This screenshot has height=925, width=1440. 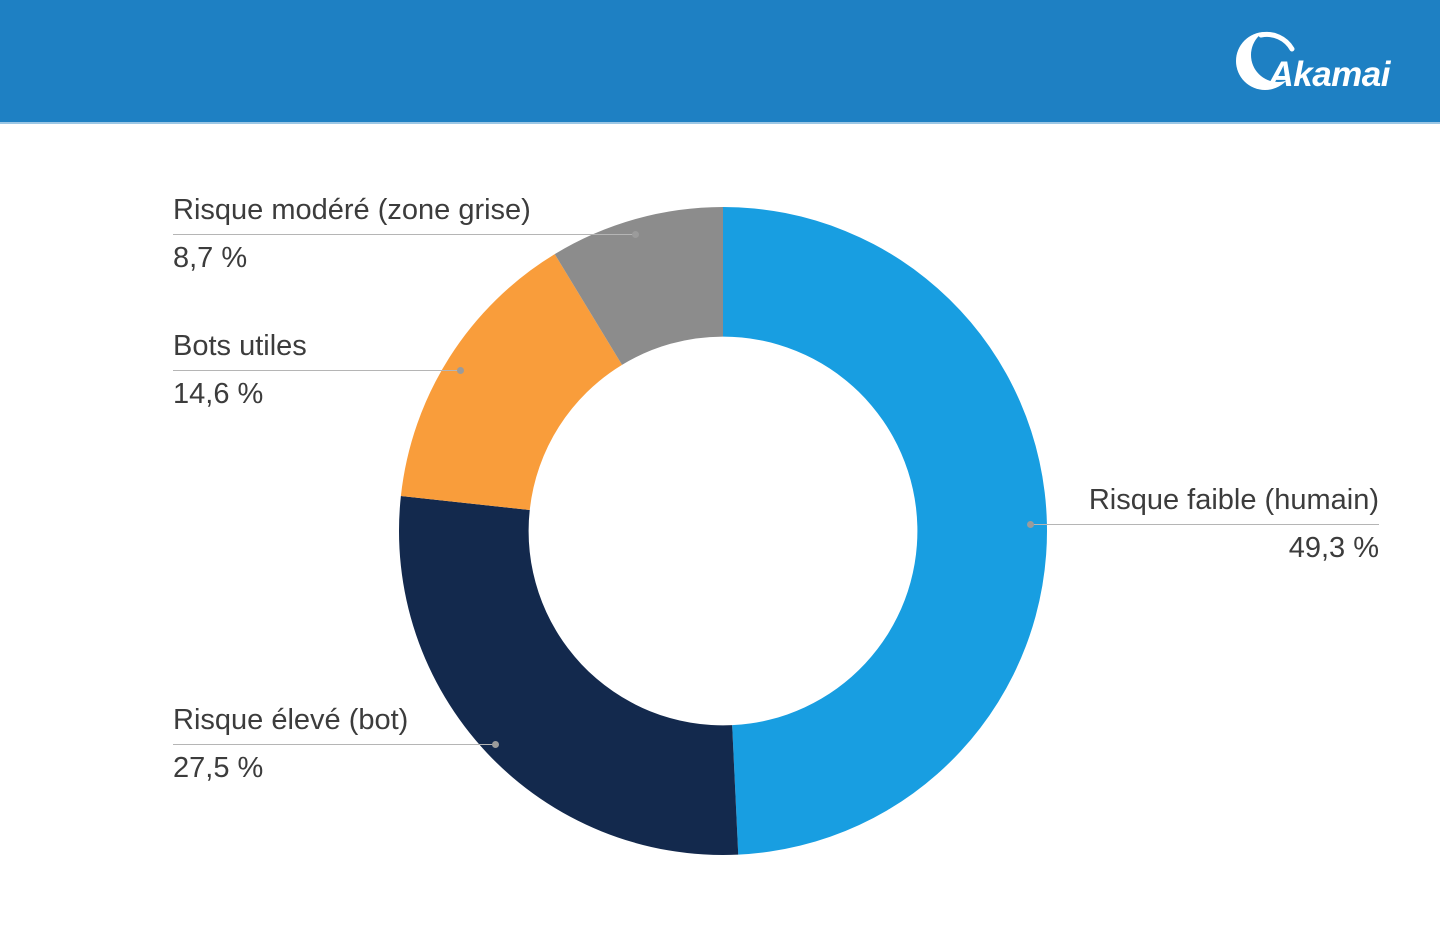 I want to click on slice-value: 8,7 %, so click(x=210, y=258).